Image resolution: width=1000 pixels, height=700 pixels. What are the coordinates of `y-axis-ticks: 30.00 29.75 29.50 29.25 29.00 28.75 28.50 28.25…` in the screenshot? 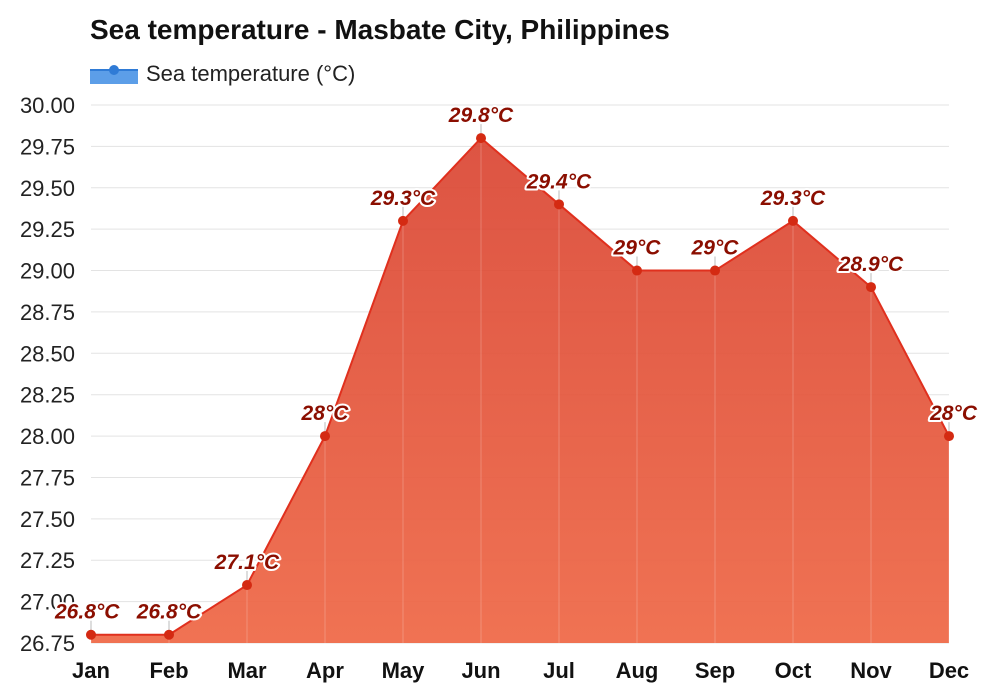 It's located at (47, 374).